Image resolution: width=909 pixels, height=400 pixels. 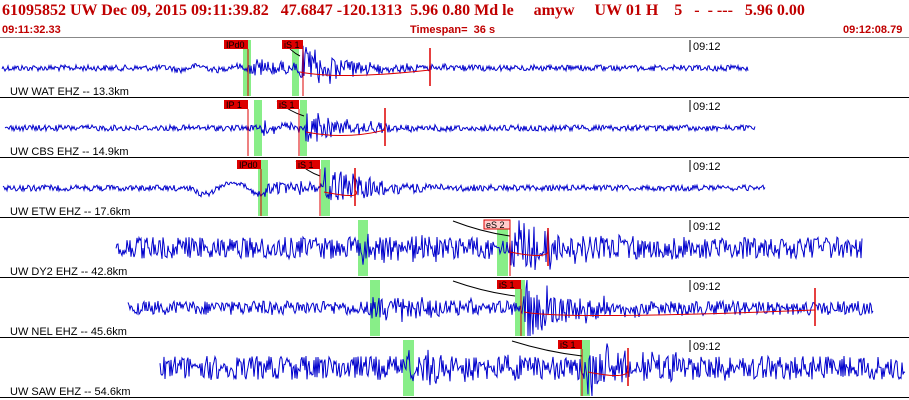 What do you see at coordinates (454, 37) in the screenshot?
I see `header-divider` at bounding box center [454, 37].